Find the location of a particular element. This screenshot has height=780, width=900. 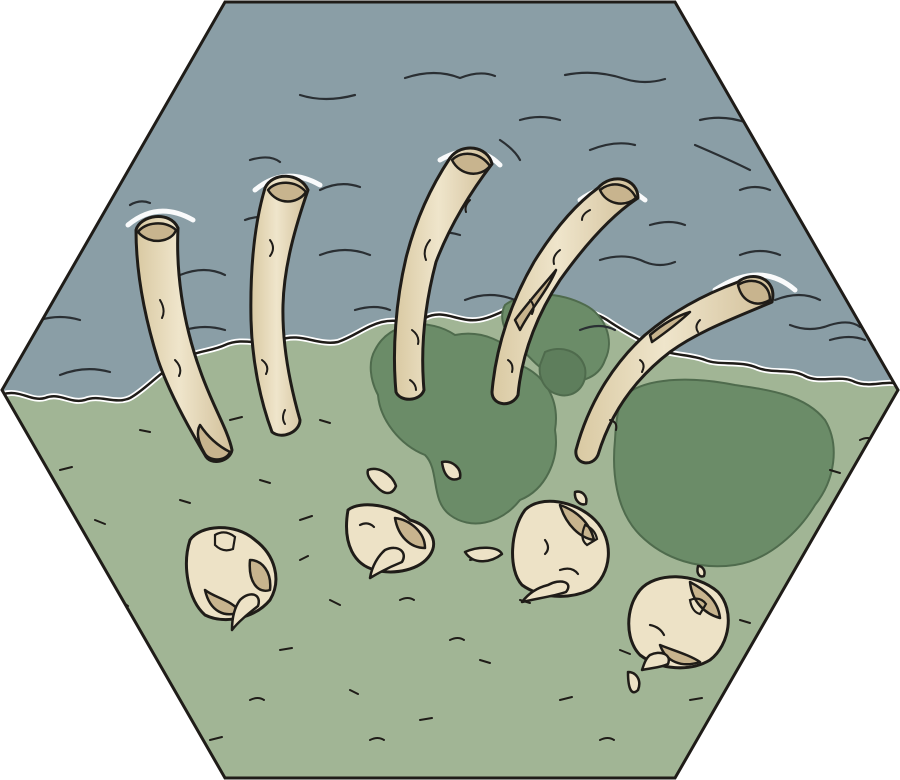

skull-shading is located at coordinates (462, 584).